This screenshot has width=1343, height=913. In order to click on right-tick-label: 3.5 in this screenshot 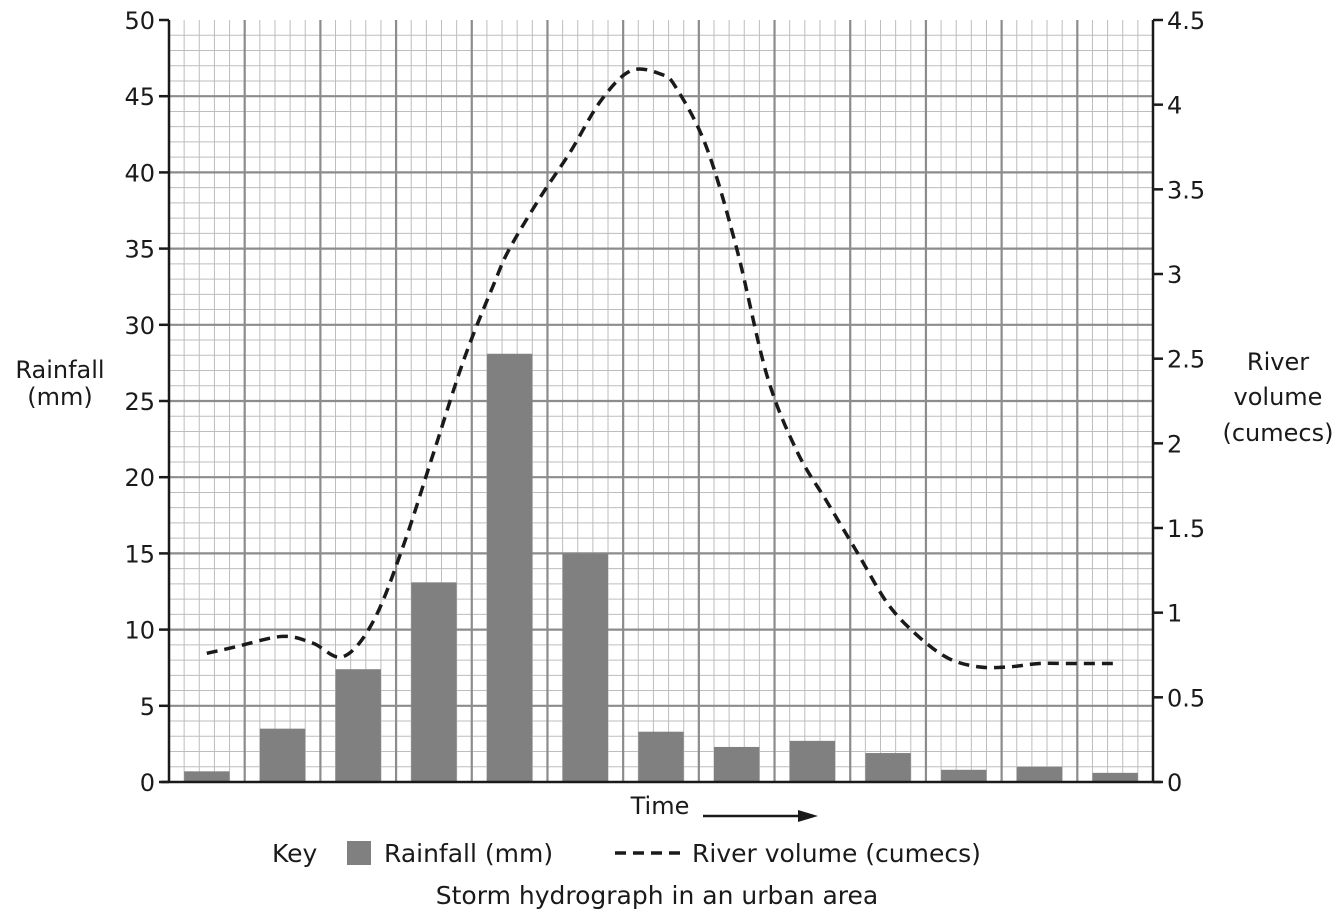, I will do `click(1186, 190)`.